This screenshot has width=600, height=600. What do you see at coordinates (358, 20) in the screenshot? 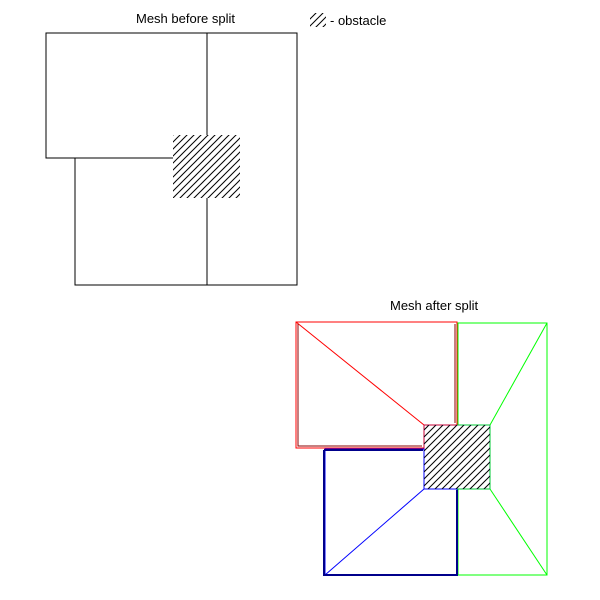
I see `legend-label: - obstacle` at bounding box center [358, 20].